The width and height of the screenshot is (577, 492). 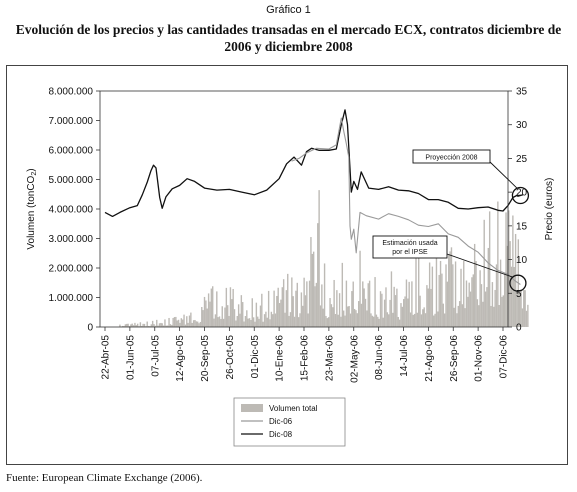 What do you see at coordinates (71, 121) in the screenshot?
I see `y-left-tick-label: 7.000.000` at bounding box center [71, 121].